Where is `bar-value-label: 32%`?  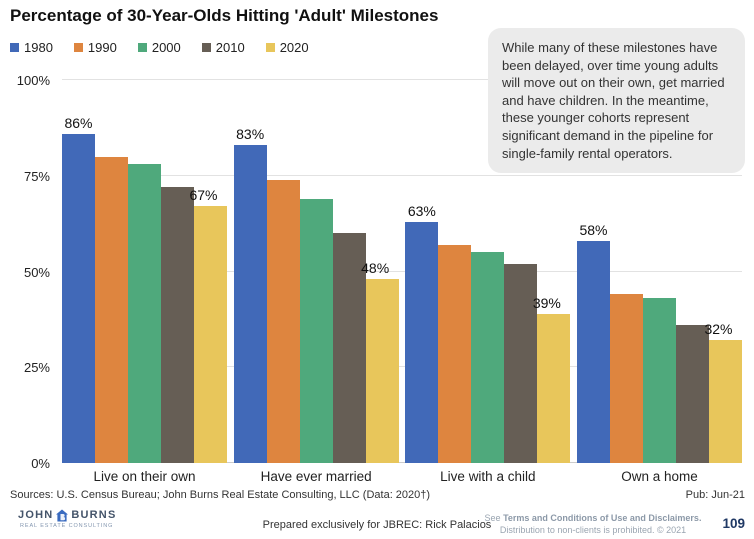 bar-value-label: 32% is located at coordinates (718, 329).